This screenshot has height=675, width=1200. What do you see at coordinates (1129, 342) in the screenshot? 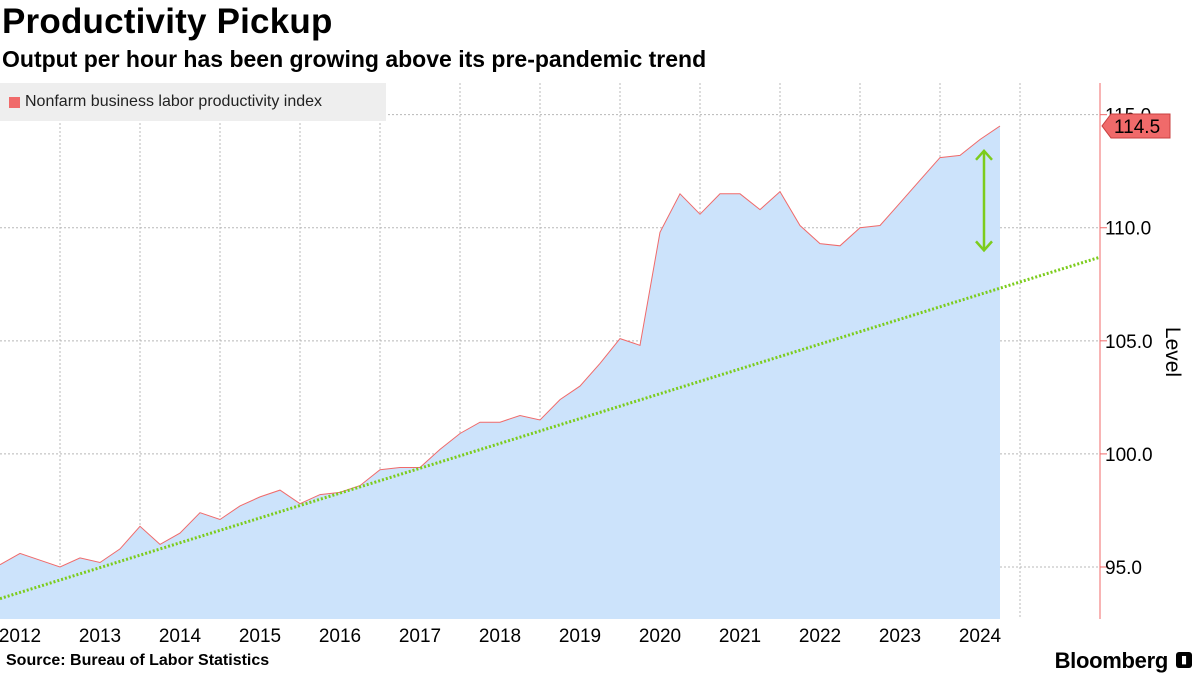
I see `y-tick-label: 105.0` at bounding box center [1129, 342].